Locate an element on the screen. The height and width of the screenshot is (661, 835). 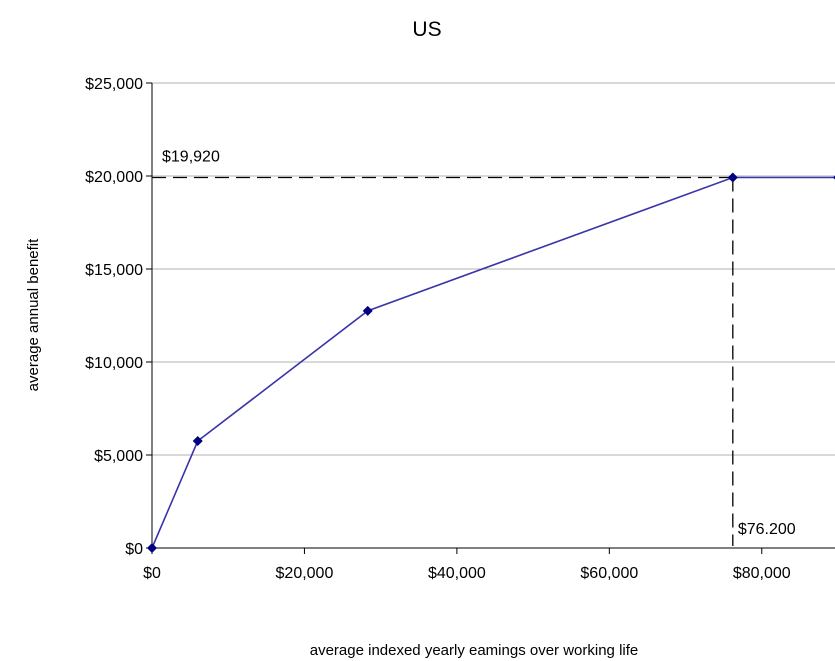
x-axis-ticks: $0 $20,000 $40,000 $60,000 $80,000 is located at coordinates (467, 565).